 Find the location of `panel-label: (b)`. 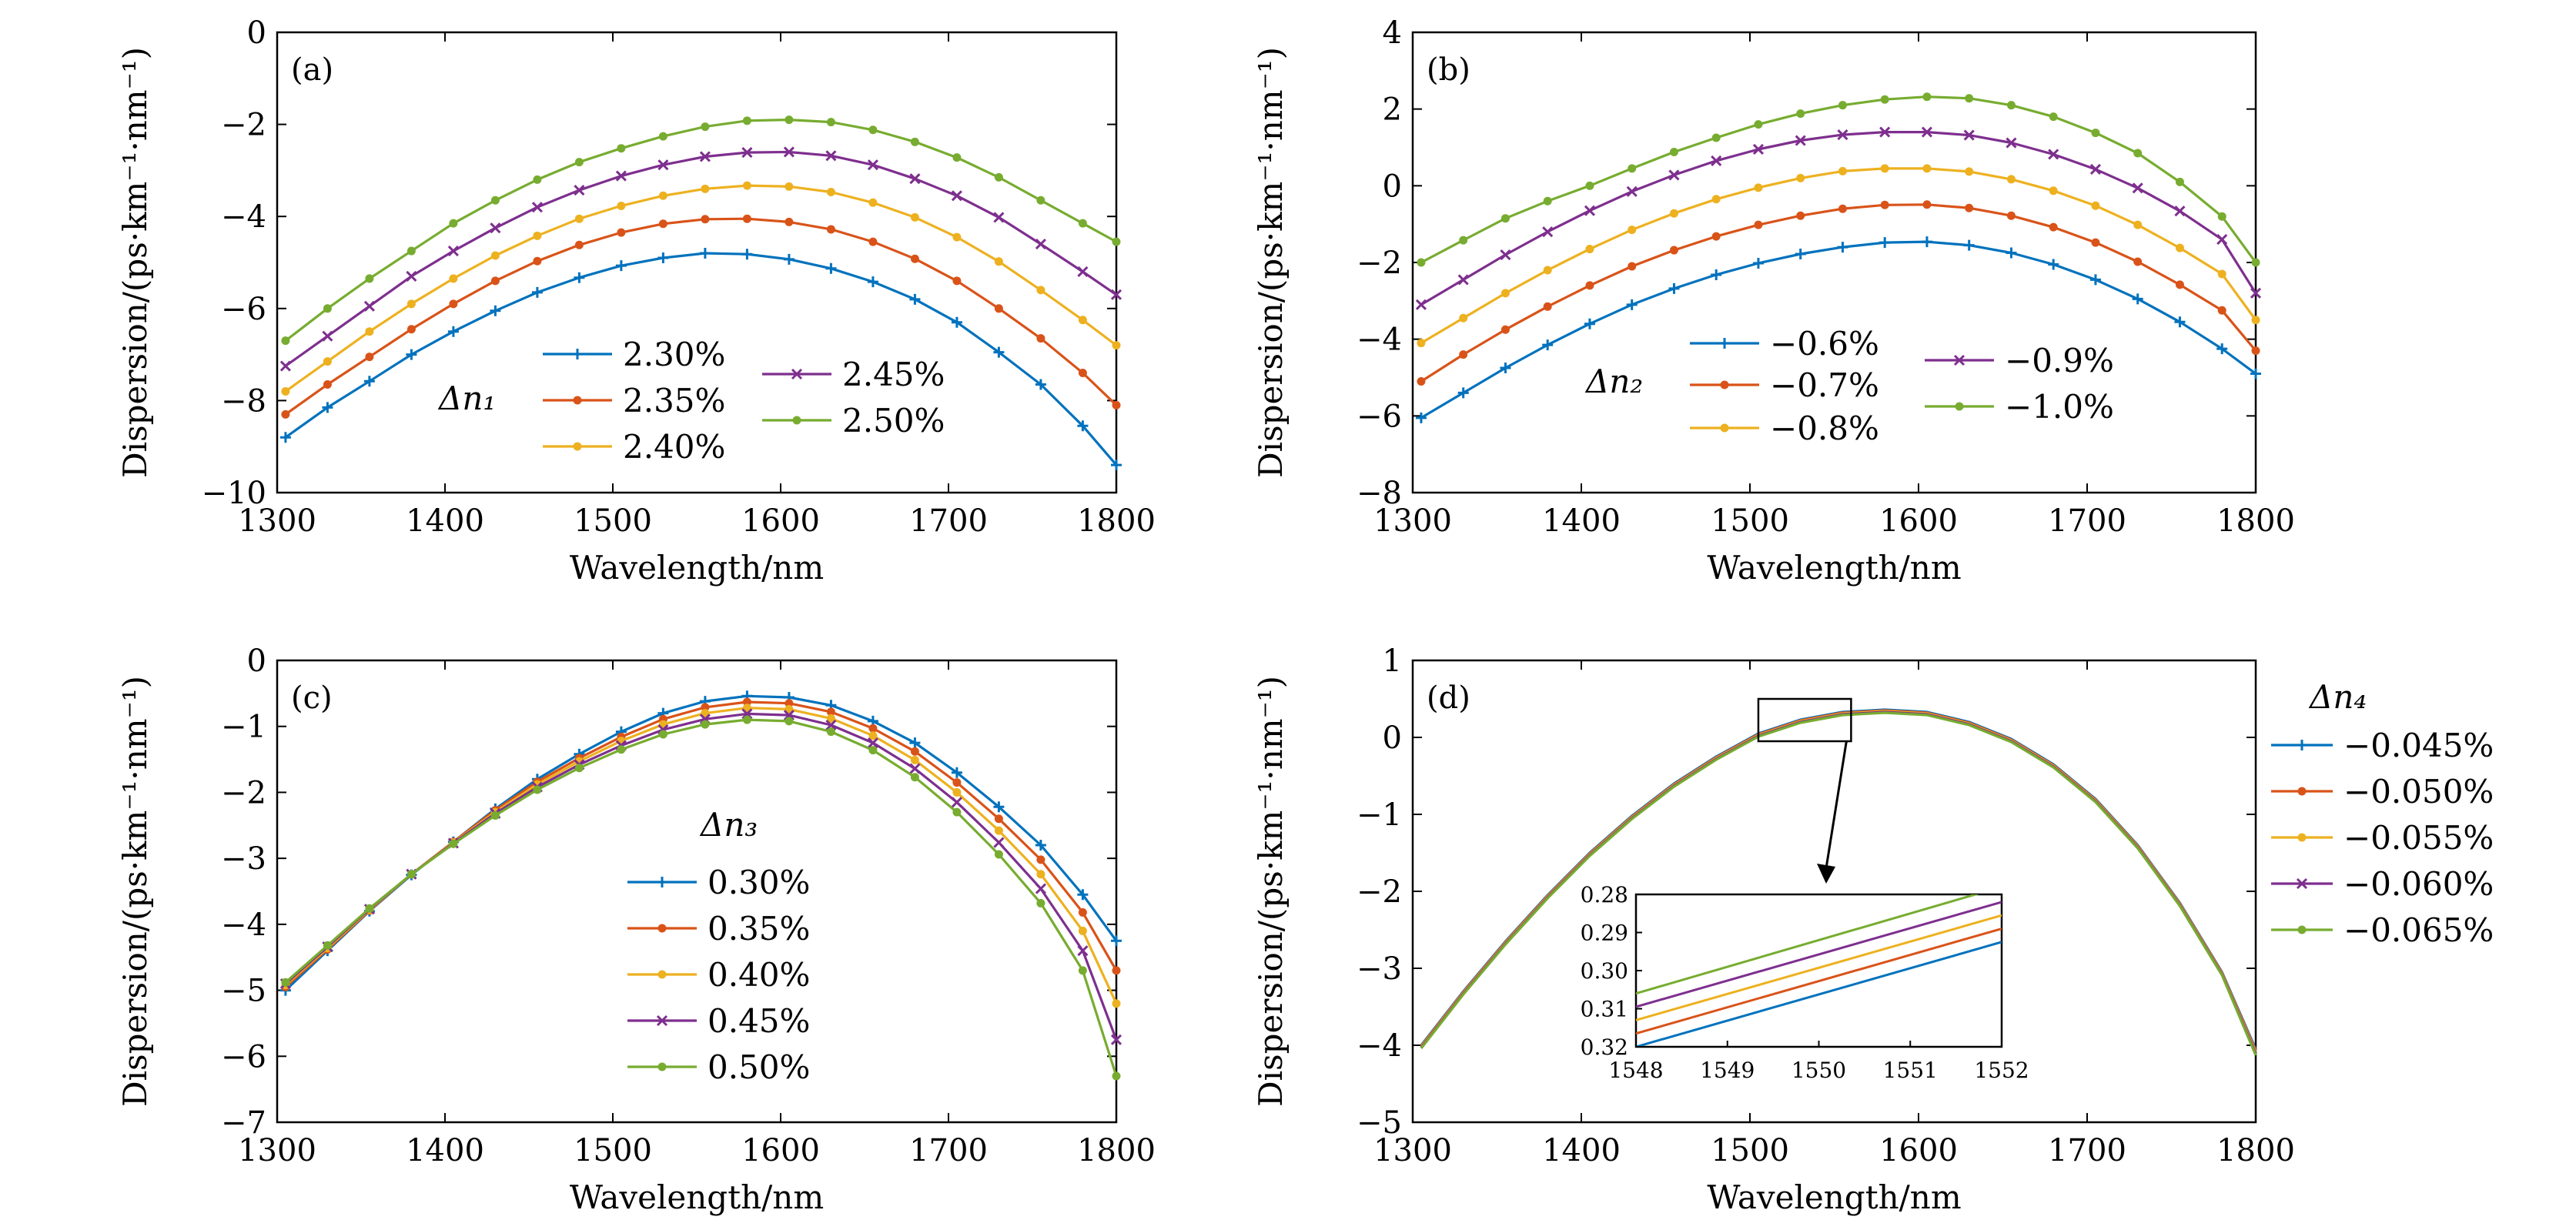

panel-label: (b) is located at coordinates (1448, 70).